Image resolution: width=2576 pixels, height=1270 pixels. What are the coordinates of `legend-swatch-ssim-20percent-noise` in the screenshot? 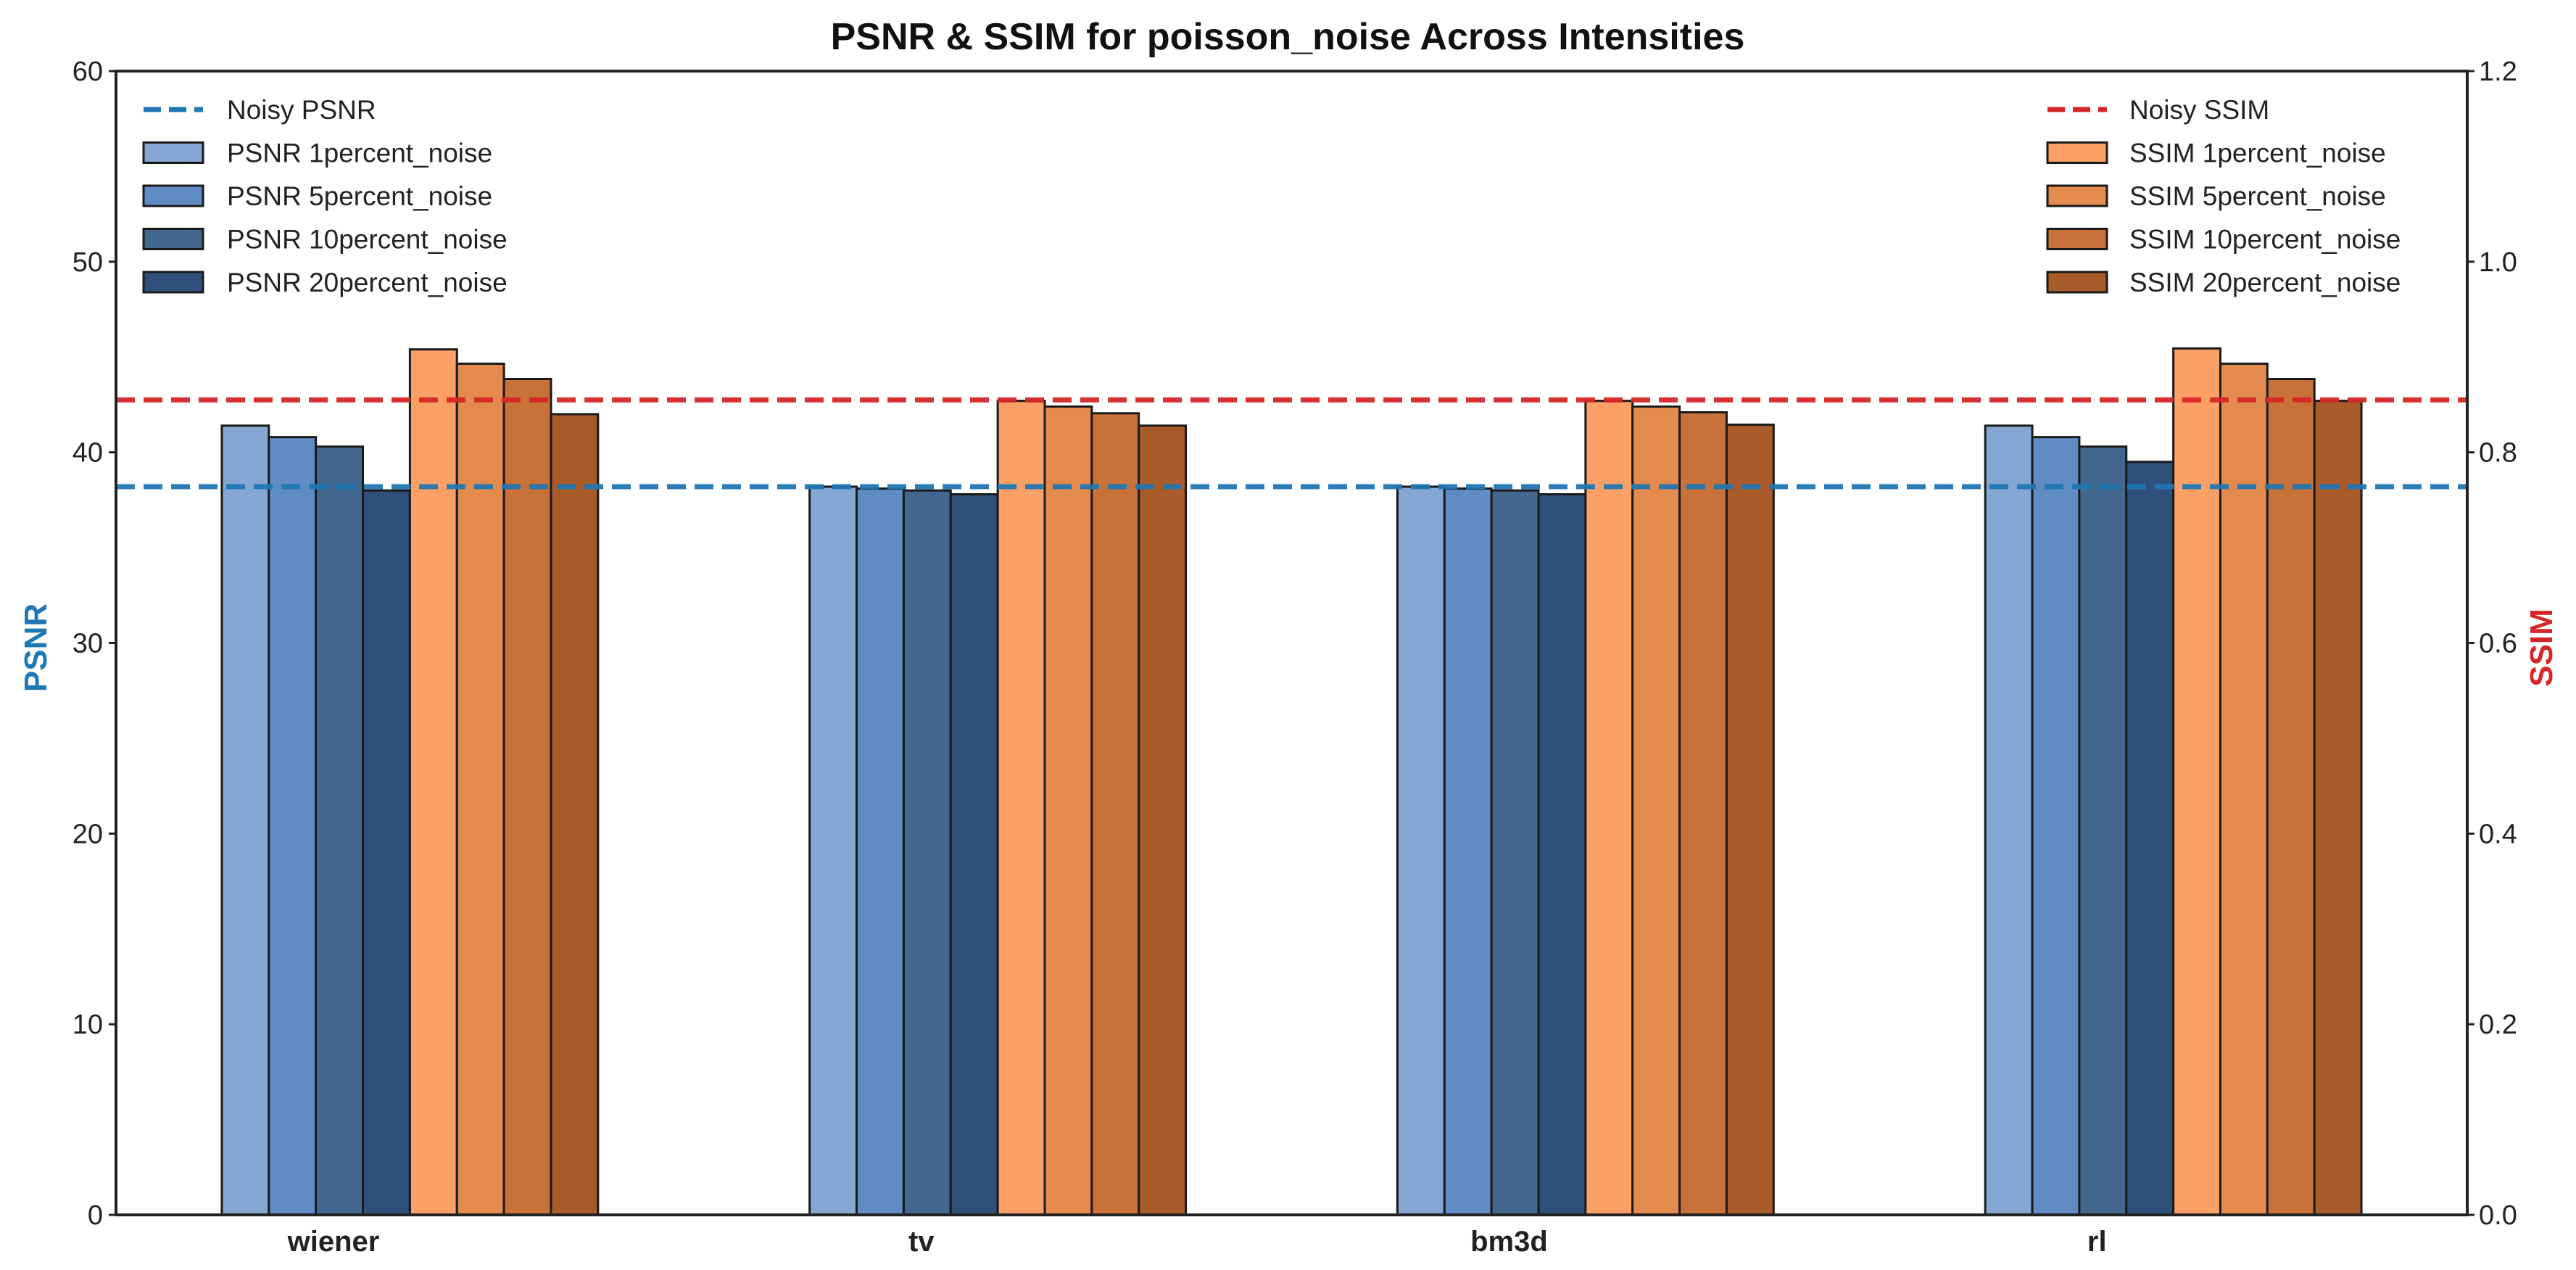 It's located at (2077, 282).